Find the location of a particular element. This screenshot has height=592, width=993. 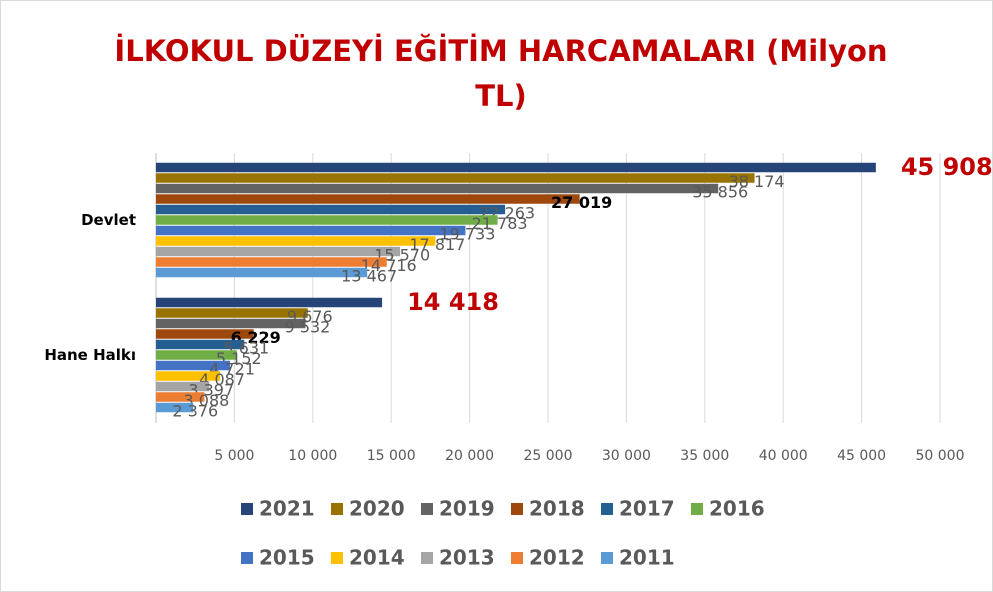

x-tick-label: 40 000 is located at coordinates (783, 456).